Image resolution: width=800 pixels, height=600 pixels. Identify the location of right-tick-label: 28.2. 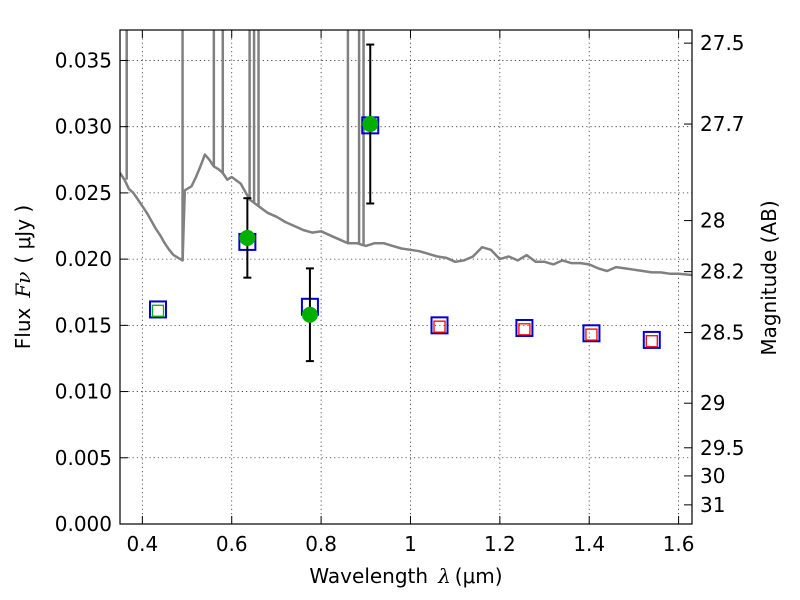
(722, 272).